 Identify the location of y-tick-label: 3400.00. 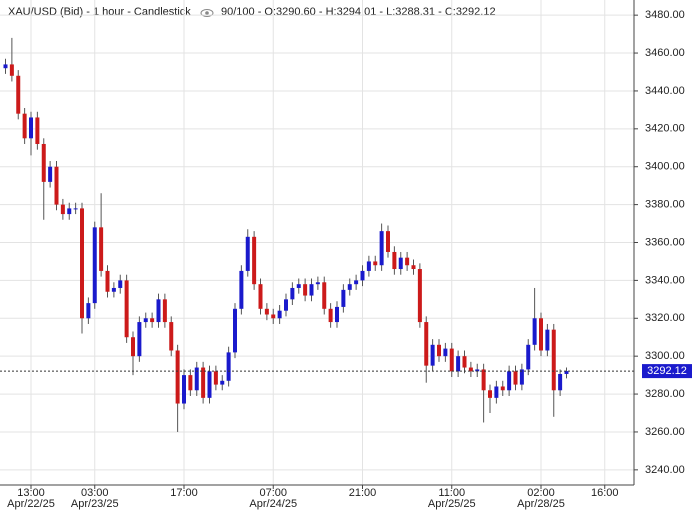
(665, 167).